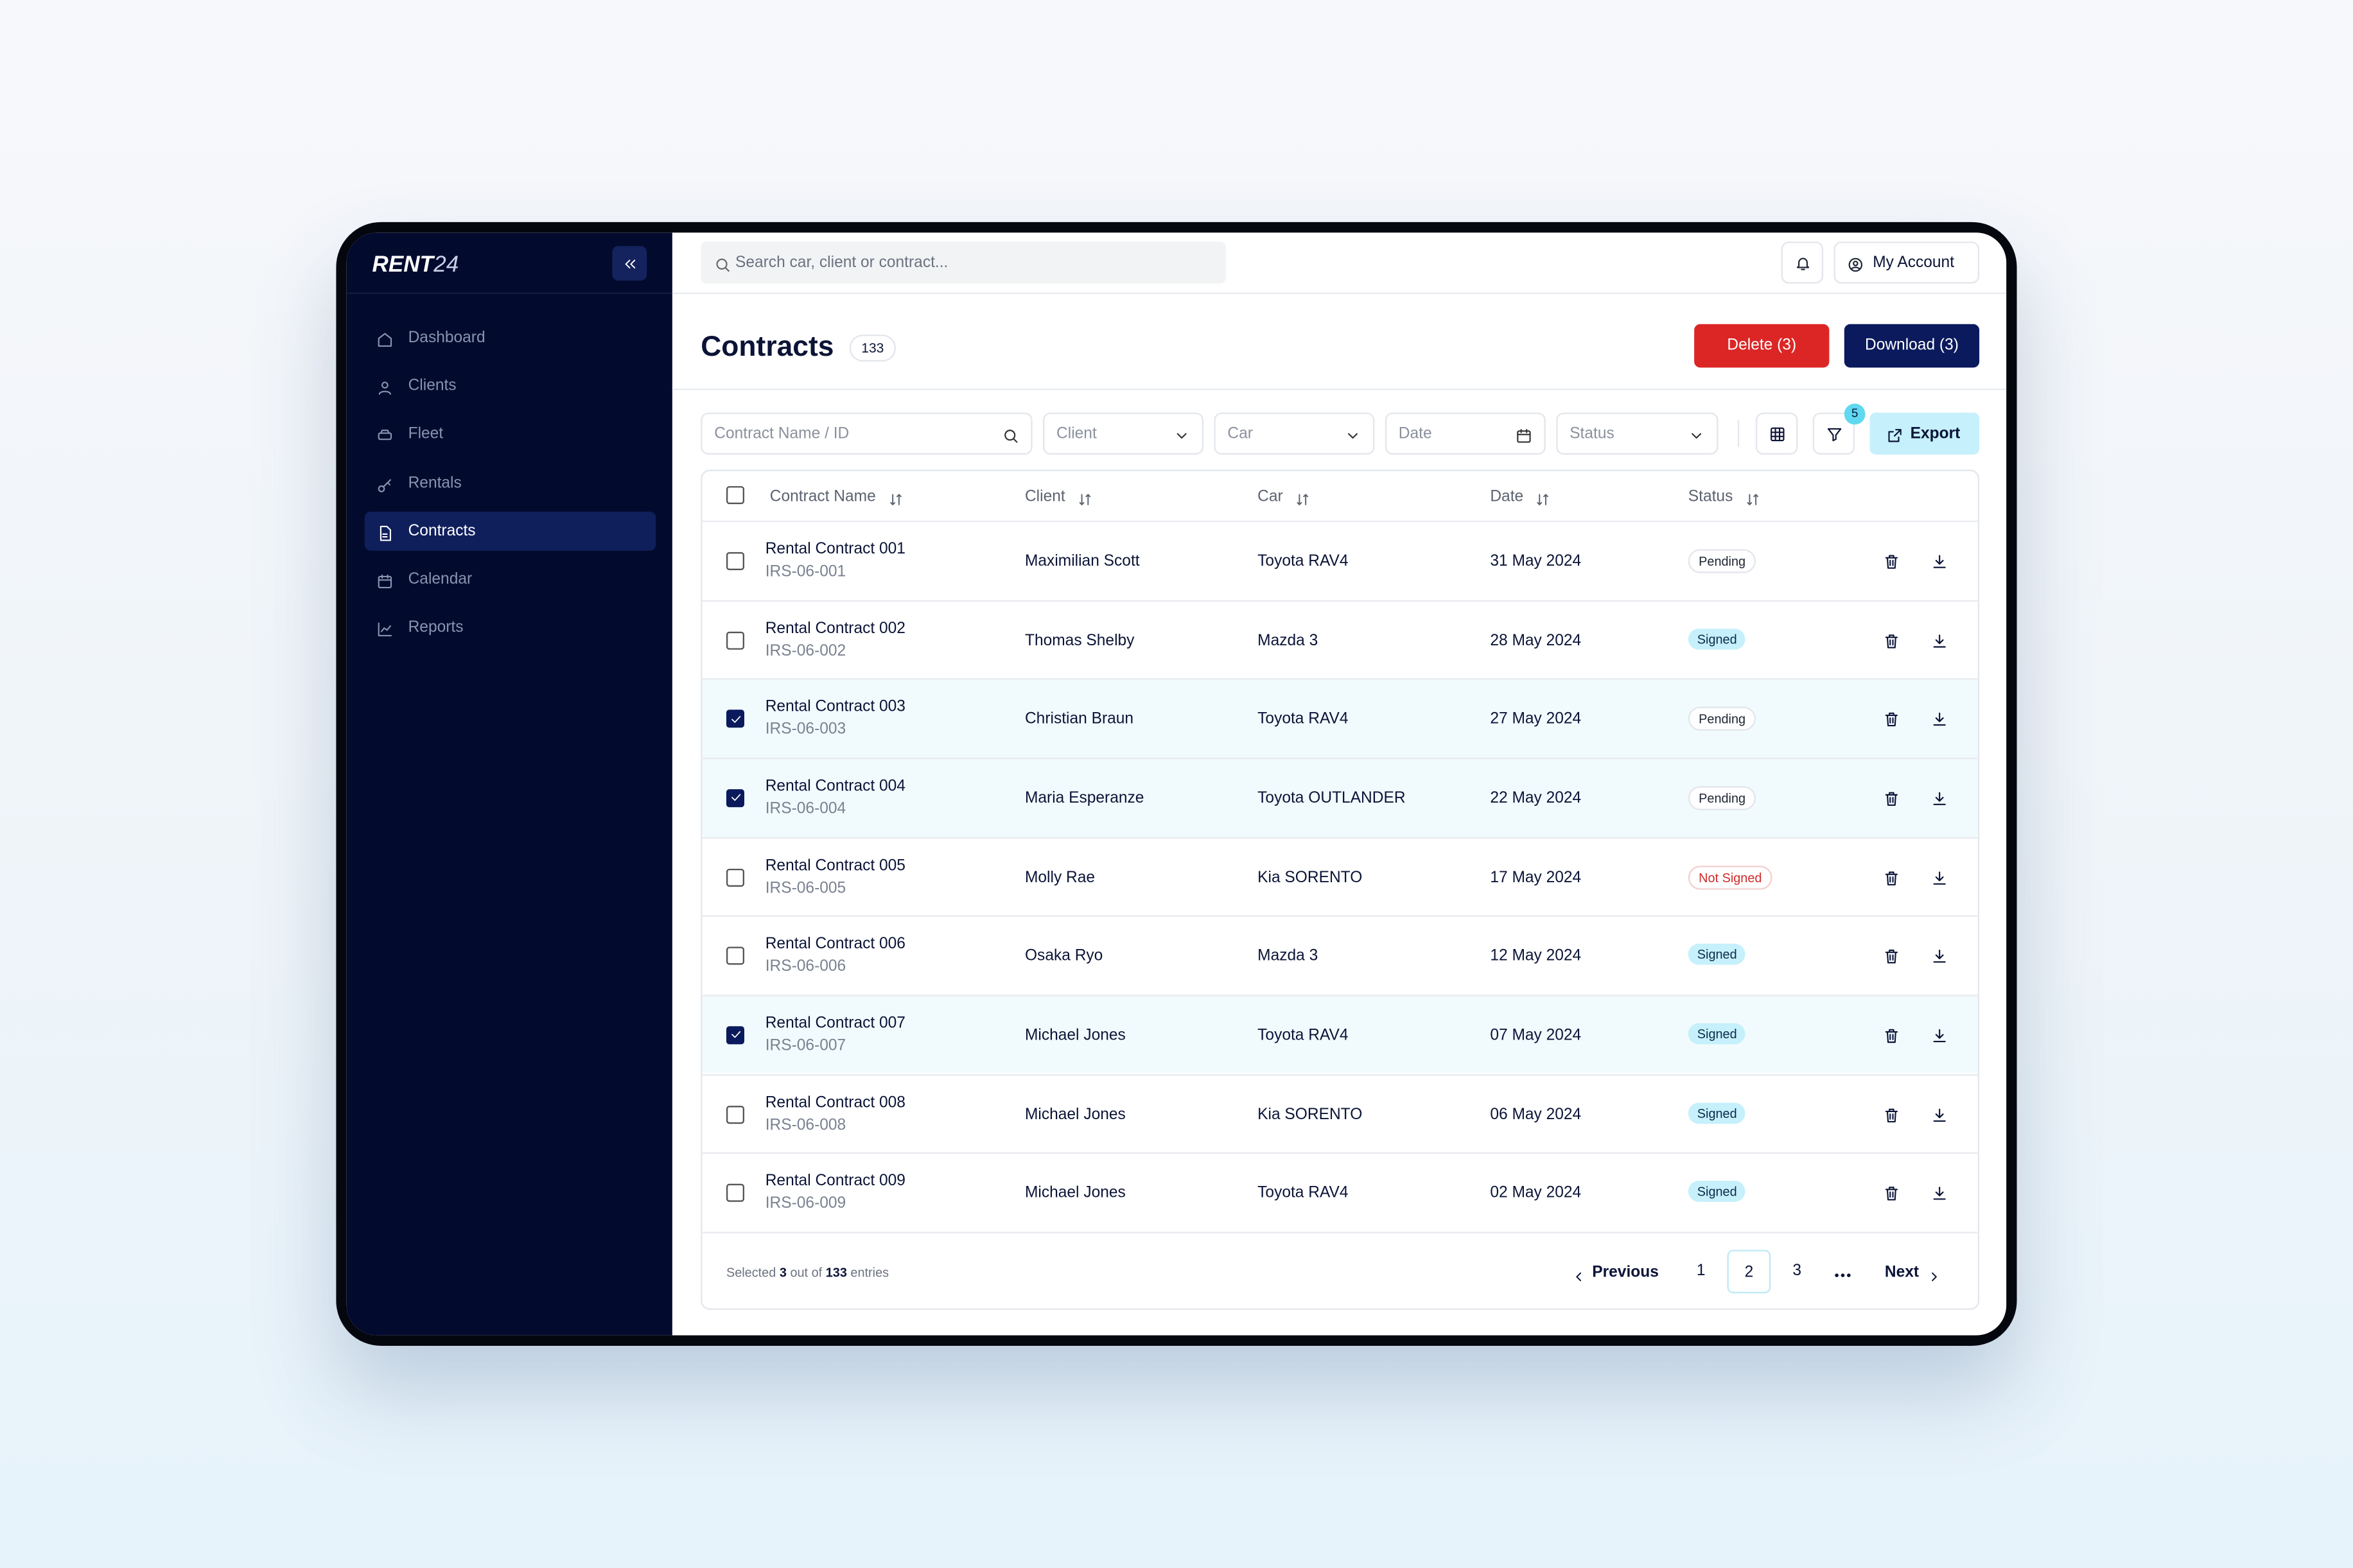 The width and height of the screenshot is (2353, 1568). I want to click on filter-label: Status, so click(1592, 434).